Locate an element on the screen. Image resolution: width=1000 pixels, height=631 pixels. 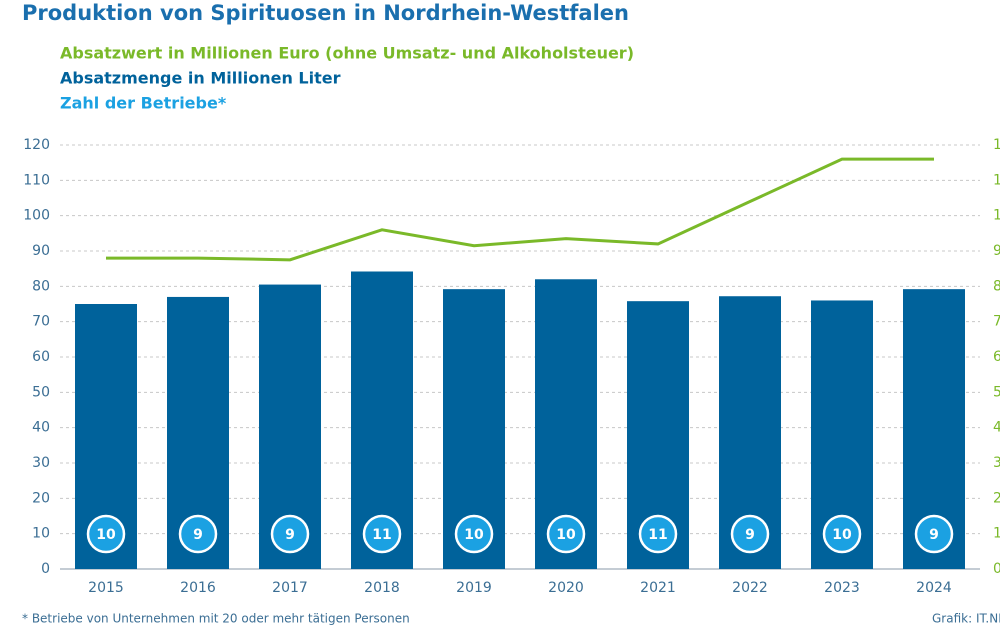
y-tick-label: 70 is located at coordinates (41, 322).